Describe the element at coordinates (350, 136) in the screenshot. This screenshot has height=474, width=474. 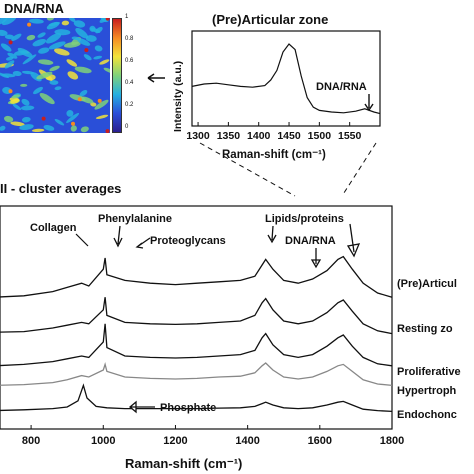
I see `inset-tick-label: 1550` at that location.